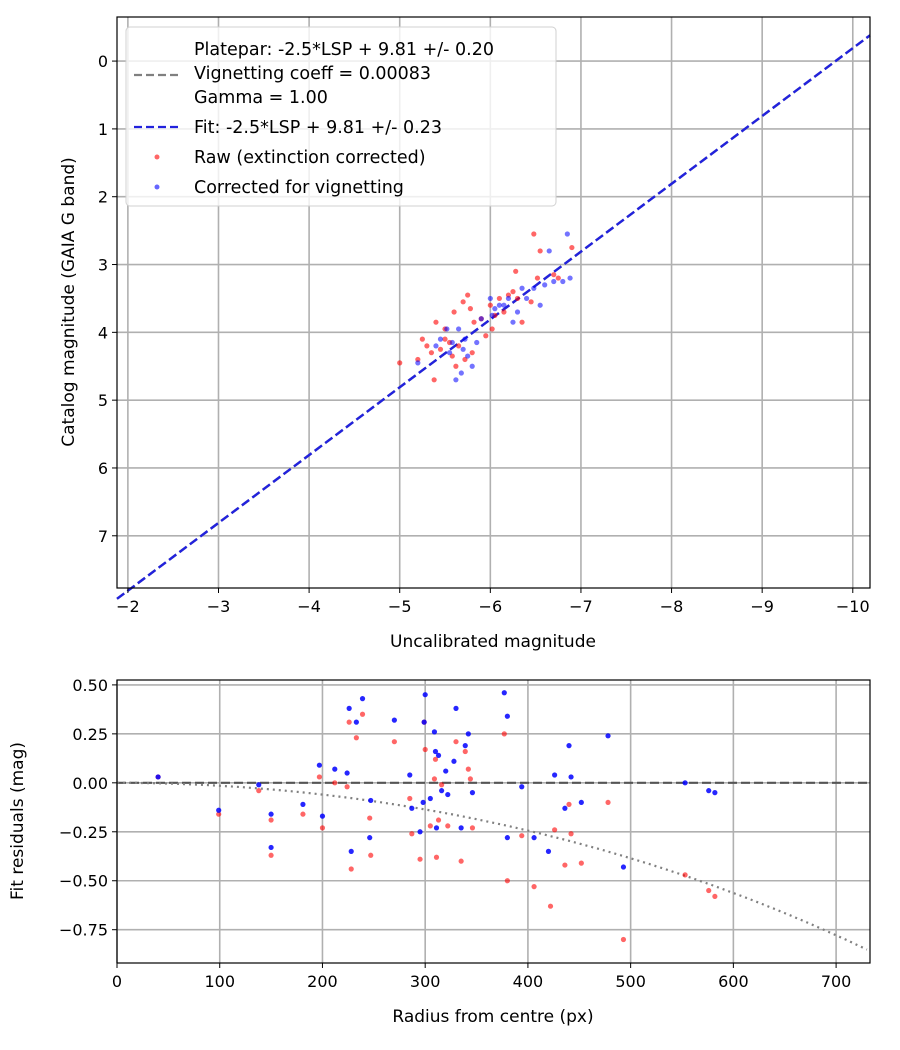 The height and width of the screenshot is (1050, 900). Describe the element at coordinates (83, 881) in the screenshot. I see `y-tick-label: −0.50` at that location.